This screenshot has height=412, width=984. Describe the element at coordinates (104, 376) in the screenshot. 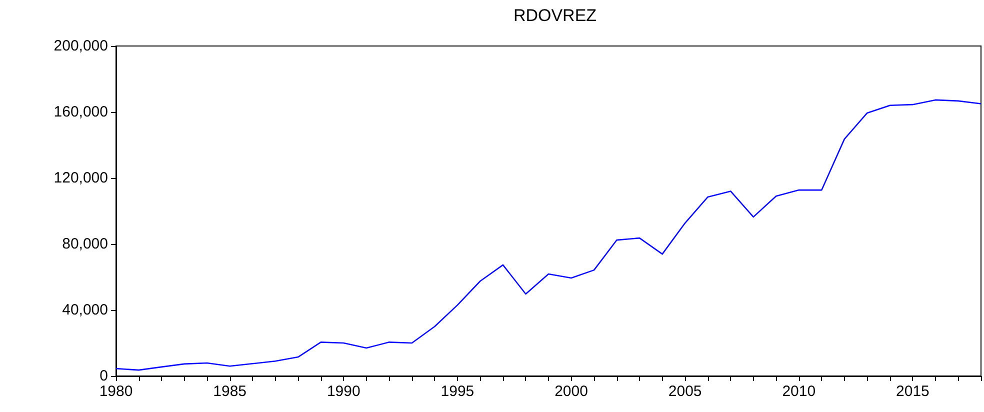

I see `y-tick-label: 0` at that location.